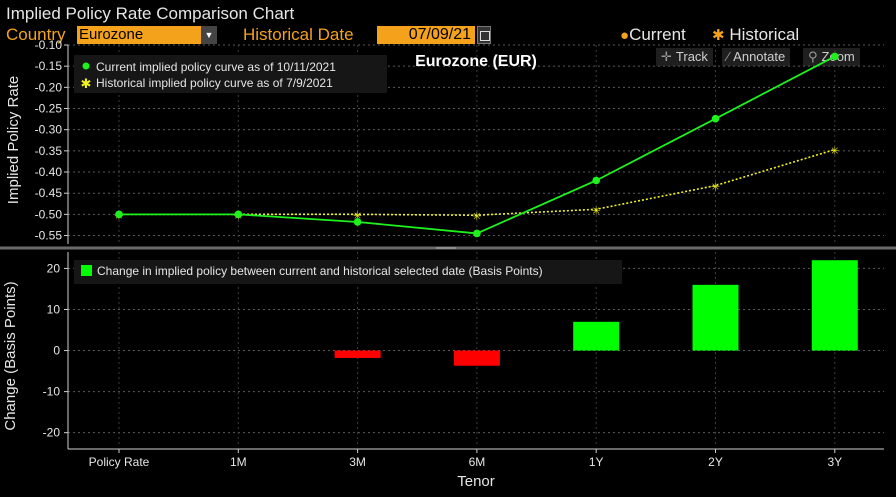 The width and height of the screenshot is (896, 497). What do you see at coordinates (52, 433) in the screenshot?
I see `bottom-y-tick-label: -20` at bounding box center [52, 433].